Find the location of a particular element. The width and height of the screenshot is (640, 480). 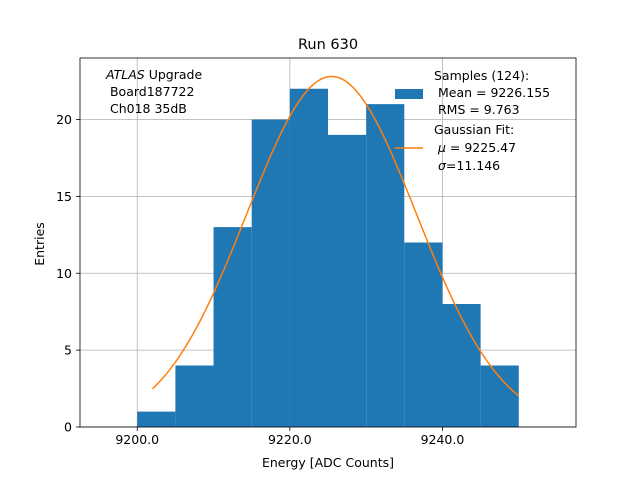

legend-samples-swatch is located at coordinates (409, 94).